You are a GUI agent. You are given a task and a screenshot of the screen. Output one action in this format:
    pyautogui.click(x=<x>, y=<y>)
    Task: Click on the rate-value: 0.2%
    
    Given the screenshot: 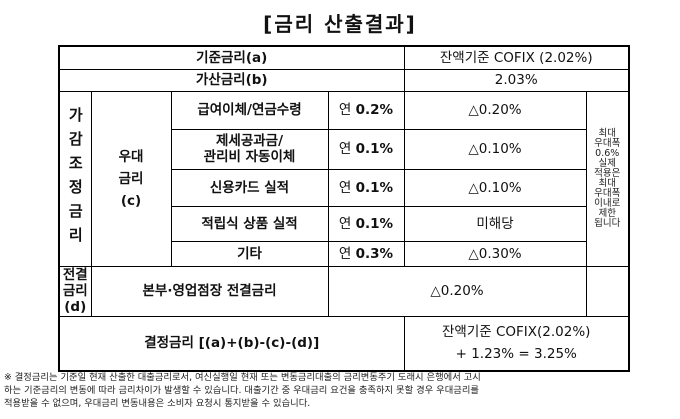 What is the action you would take?
    pyautogui.click(x=374, y=110)
    